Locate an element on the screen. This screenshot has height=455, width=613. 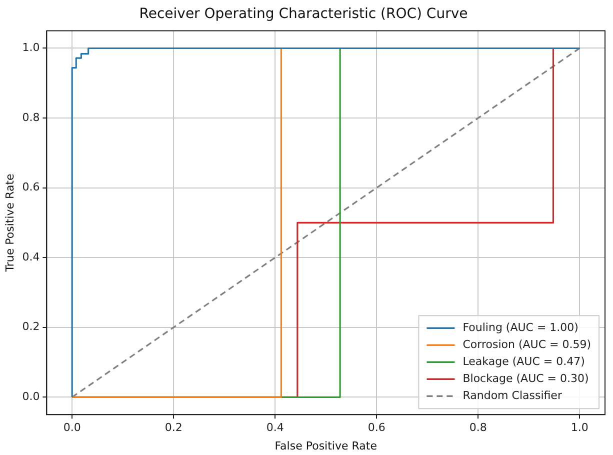
x-tick-label: 0.0 is located at coordinates (72, 427).